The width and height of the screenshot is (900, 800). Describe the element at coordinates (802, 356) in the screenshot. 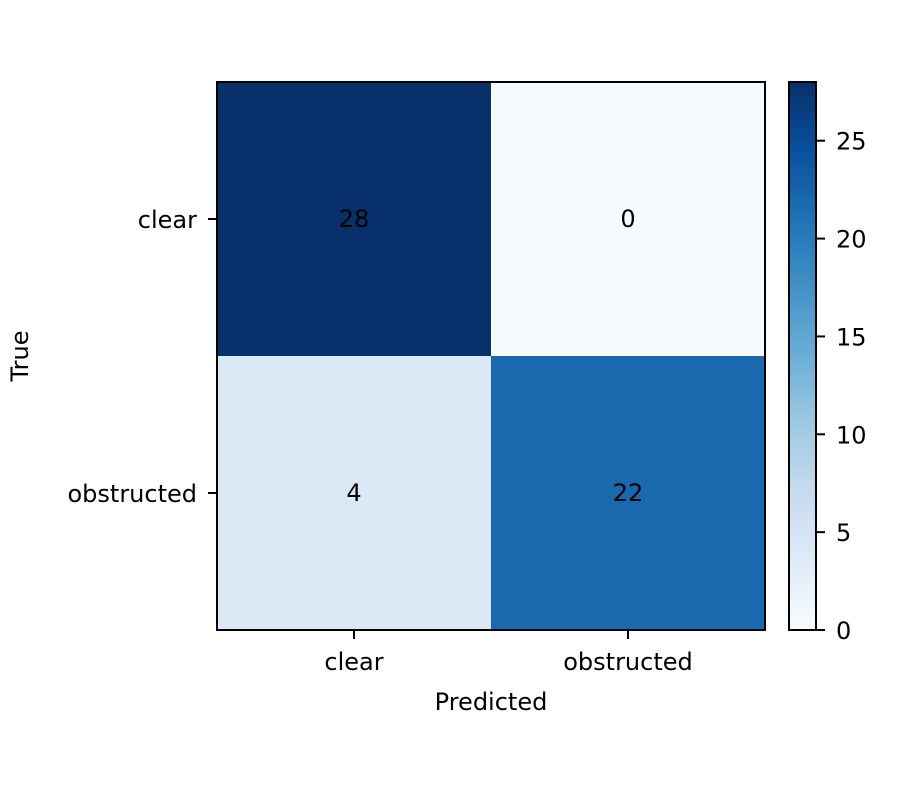

I see `colorbar` at that location.